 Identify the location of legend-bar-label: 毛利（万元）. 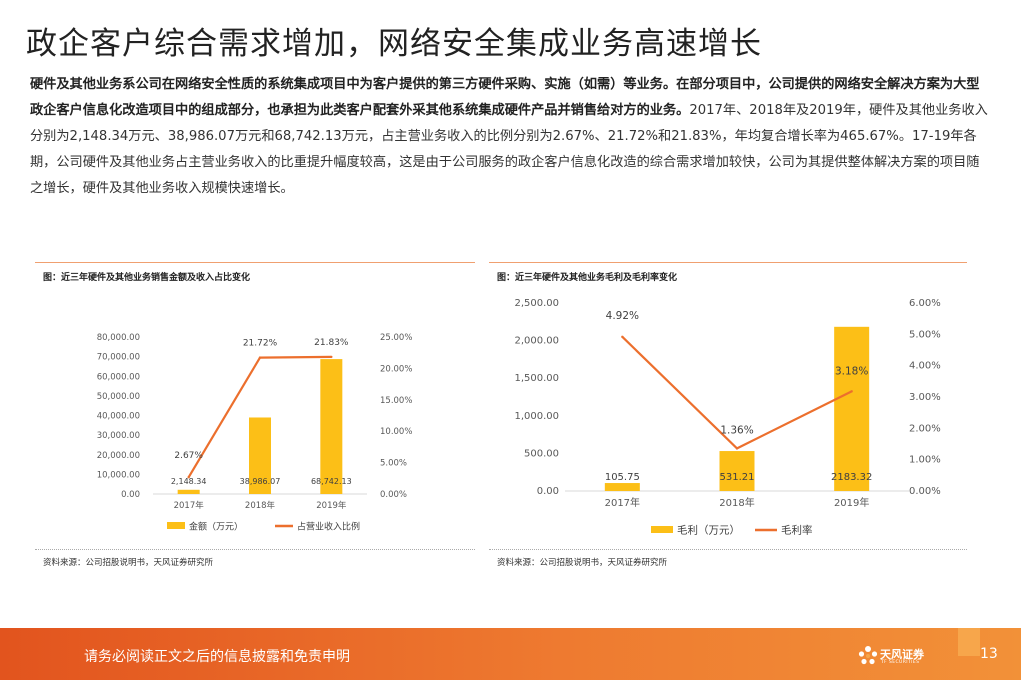
(708, 531).